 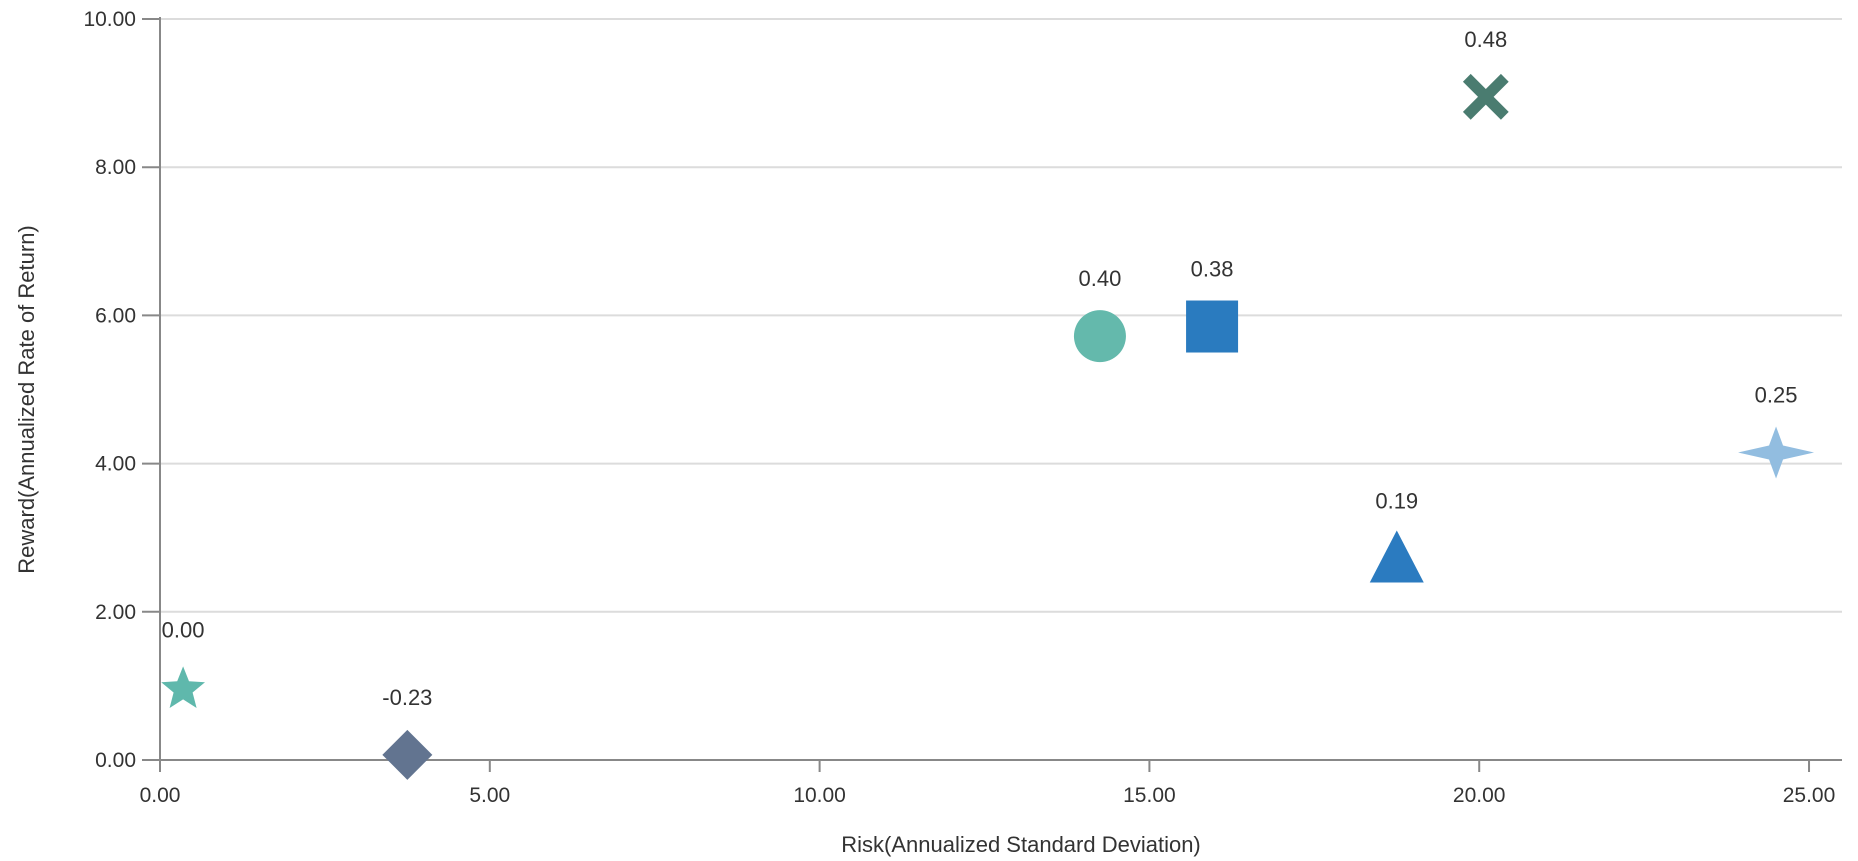 I want to click on data-point: 0.19, so click(x=1396, y=535).